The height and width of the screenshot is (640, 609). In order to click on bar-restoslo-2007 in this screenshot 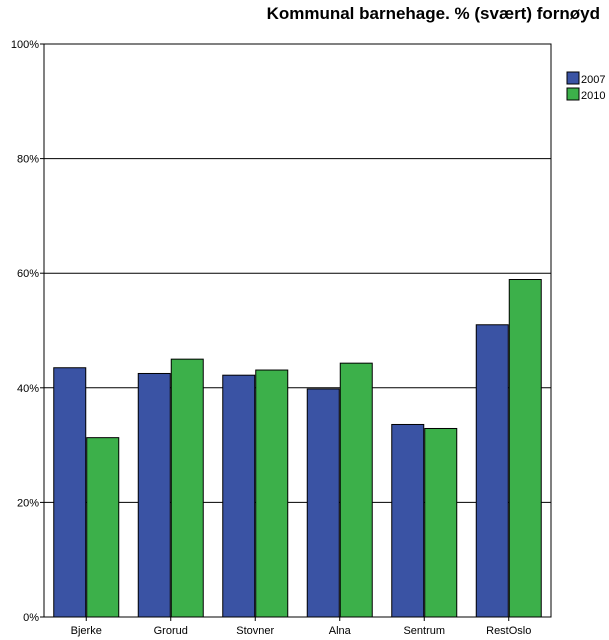, I will do `click(492, 471)`.